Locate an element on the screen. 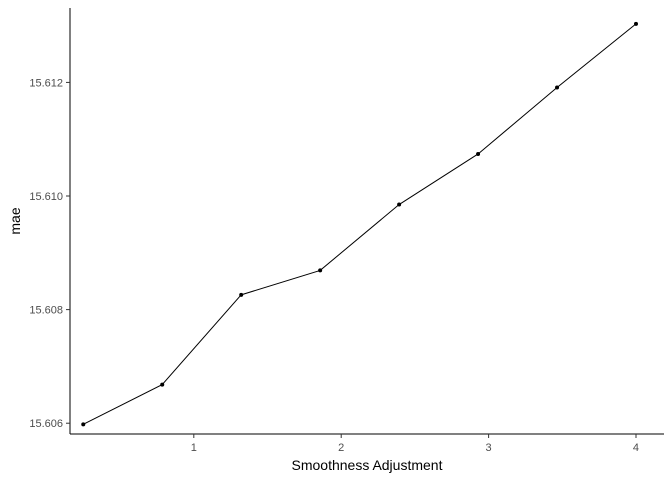 The image size is (672, 480). x-tick-label: 1 is located at coordinates (194, 448).